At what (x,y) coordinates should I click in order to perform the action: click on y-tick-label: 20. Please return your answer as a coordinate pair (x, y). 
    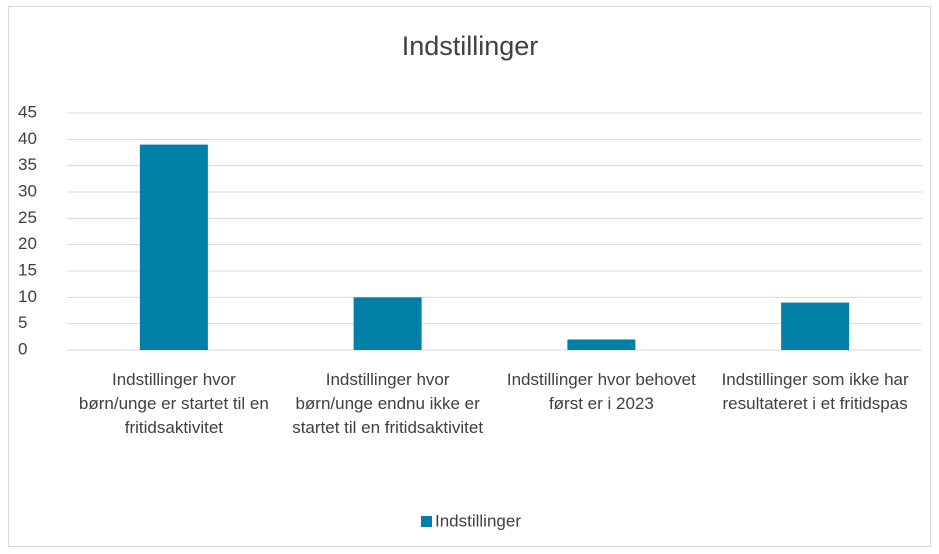
    Looking at the image, I should click on (27, 243).